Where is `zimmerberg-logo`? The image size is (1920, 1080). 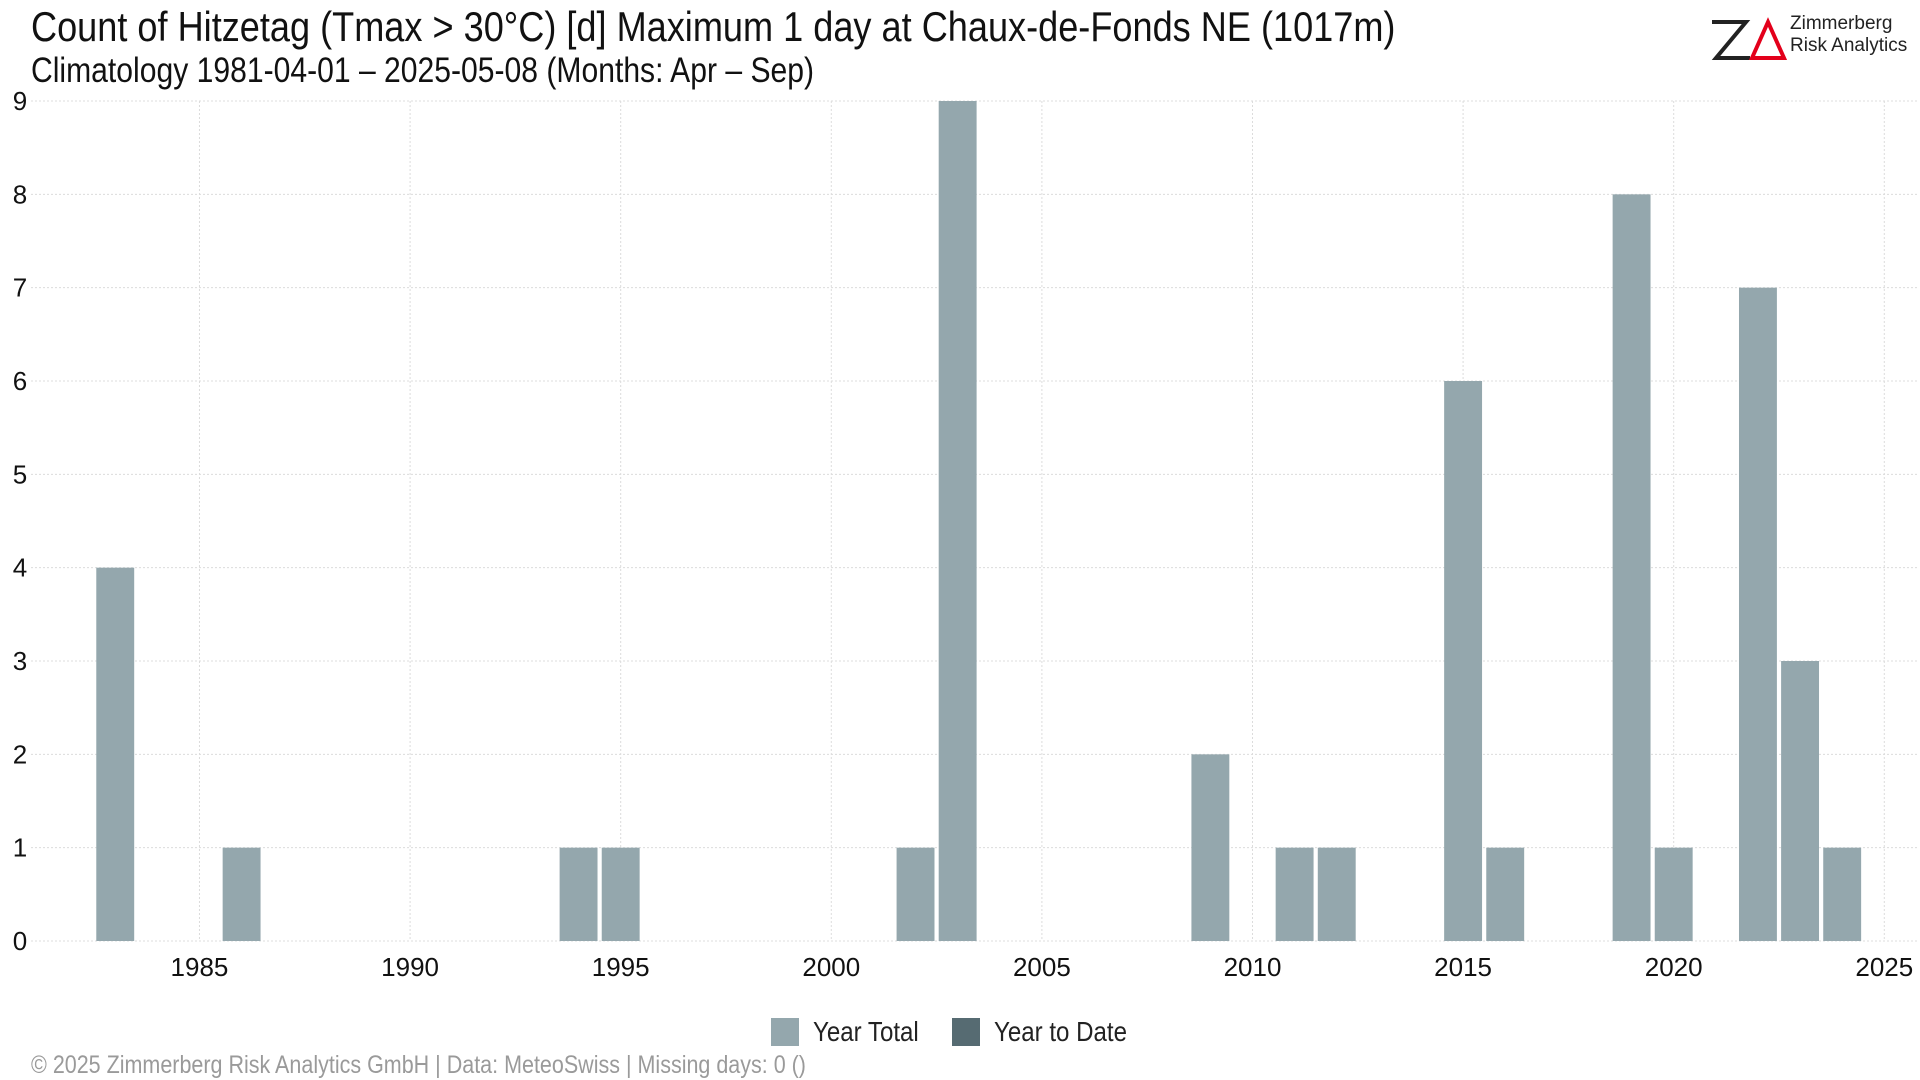 zimmerberg-logo is located at coordinates (1749, 38).